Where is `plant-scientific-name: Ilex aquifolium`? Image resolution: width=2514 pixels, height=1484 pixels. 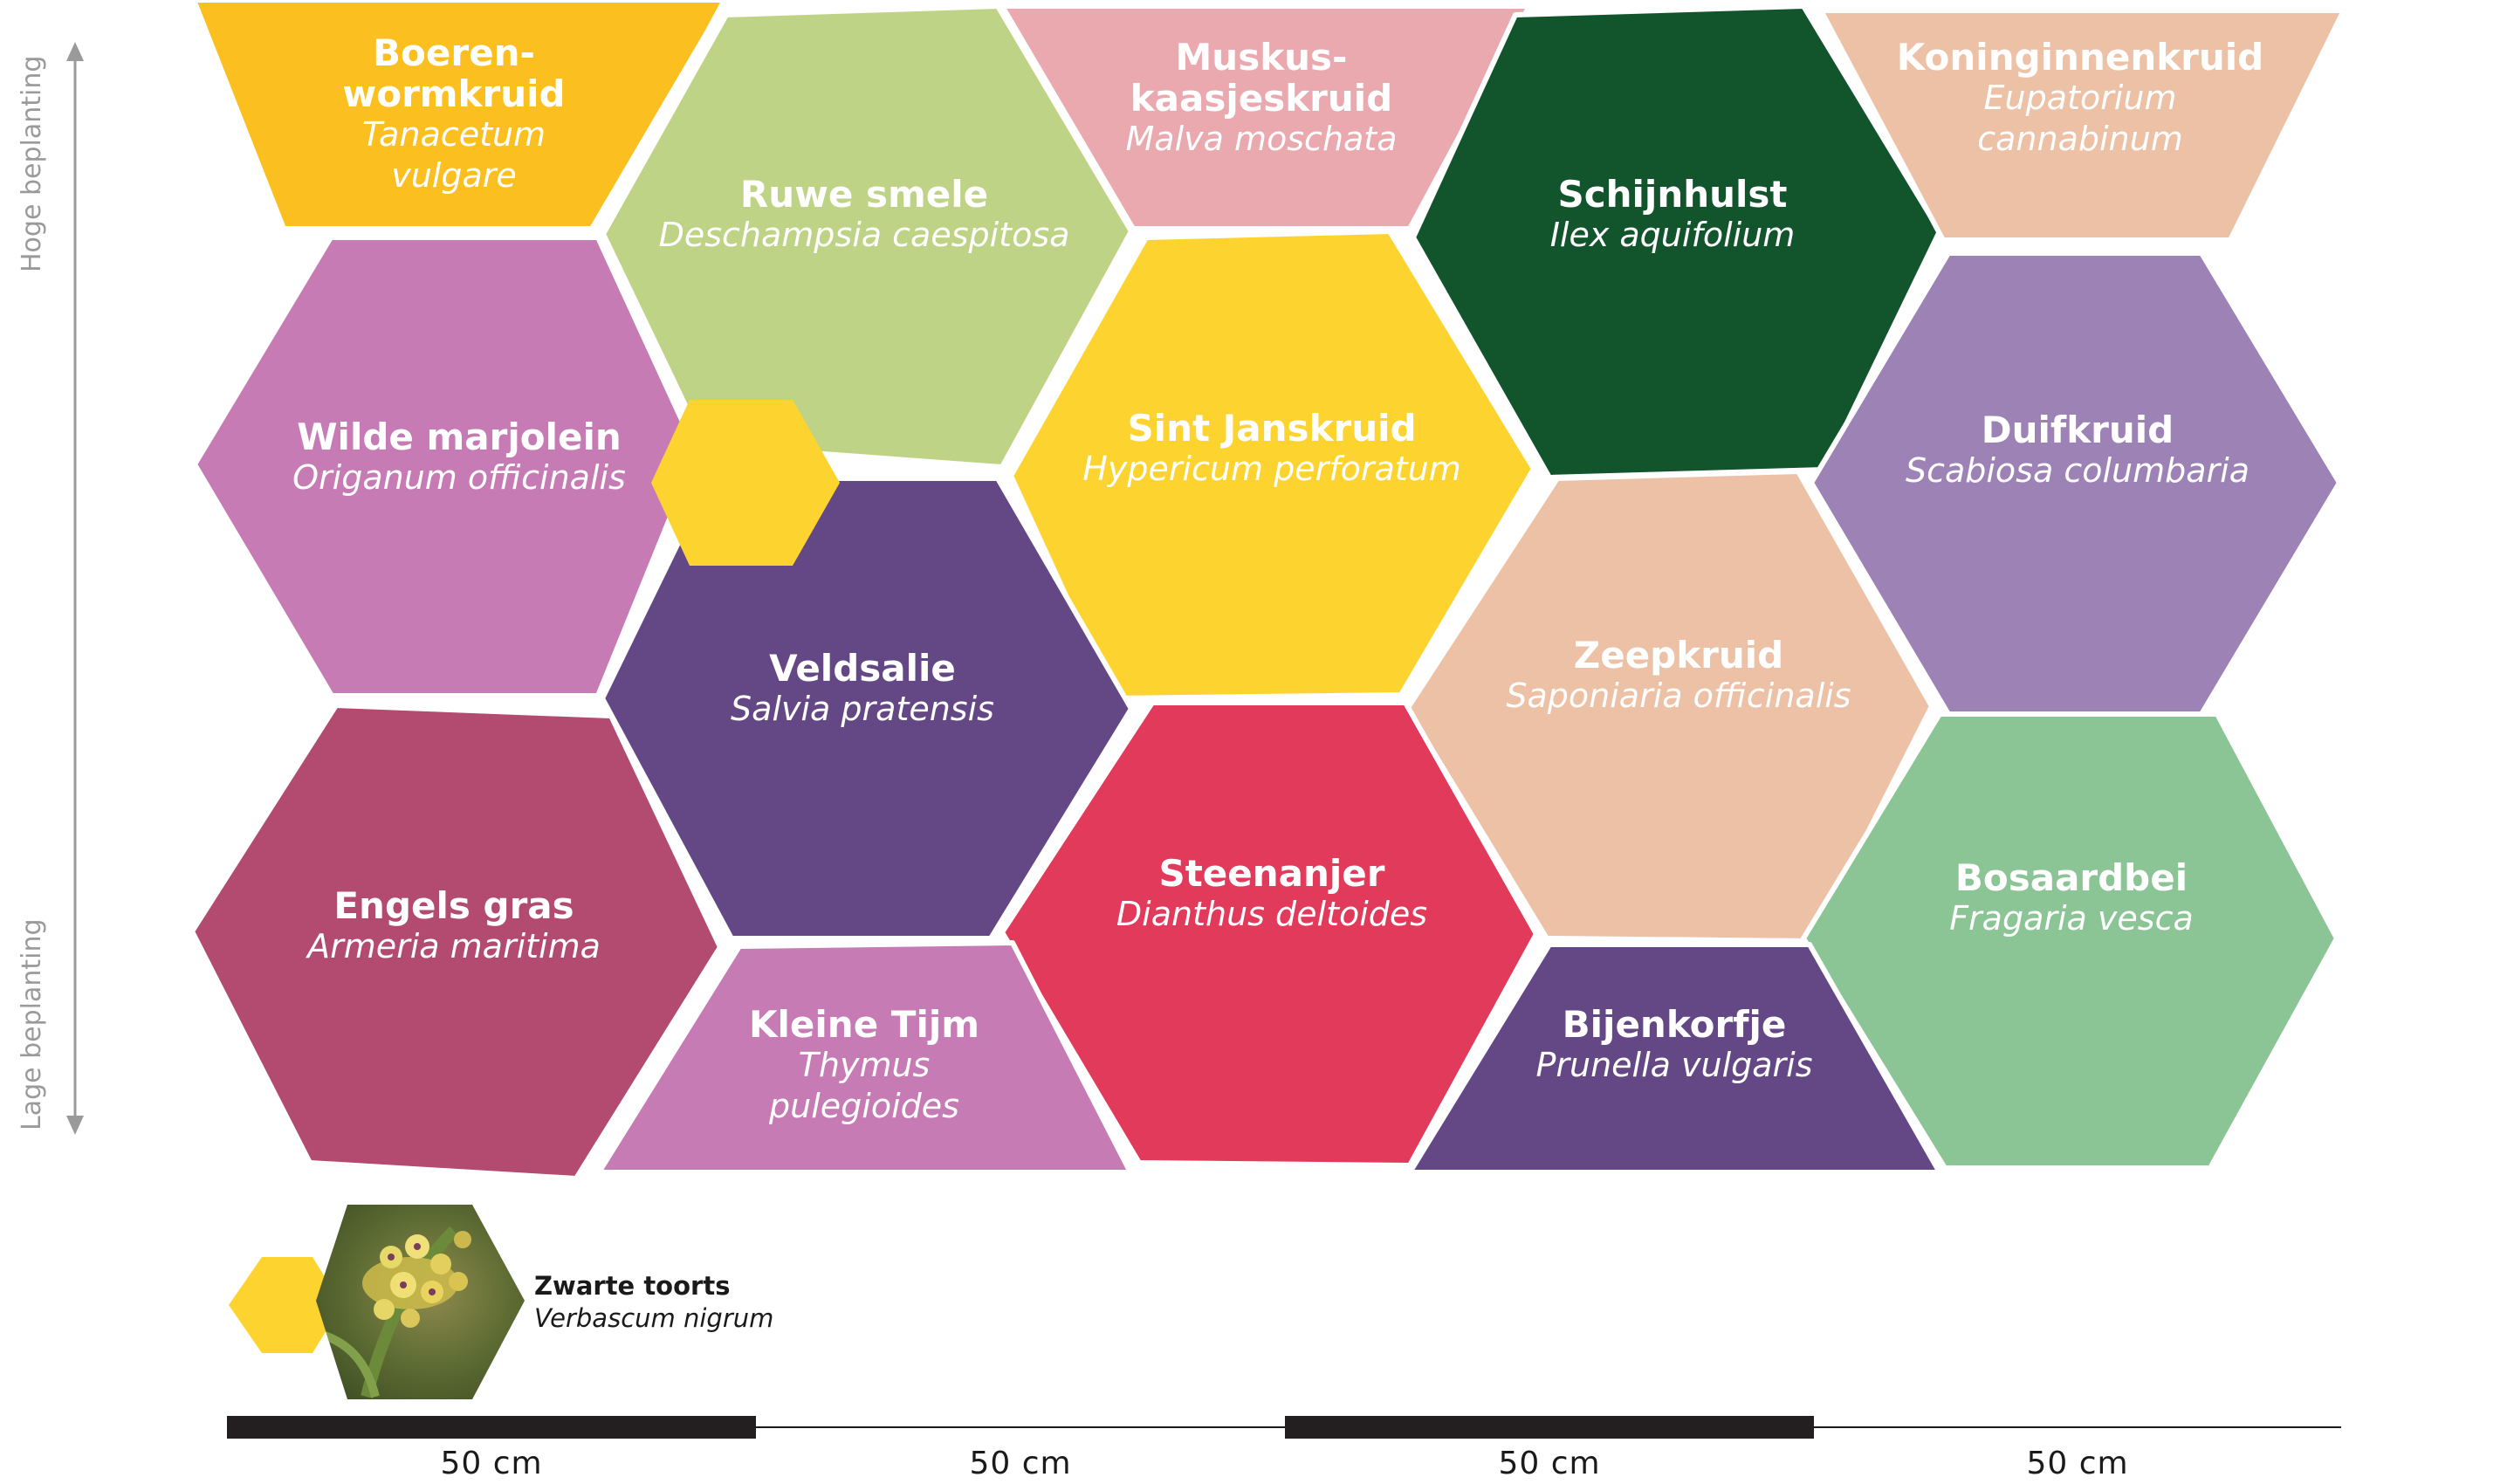
plant-scientific-name: Ilex aquifolium is located at coordinates (1673, 235).